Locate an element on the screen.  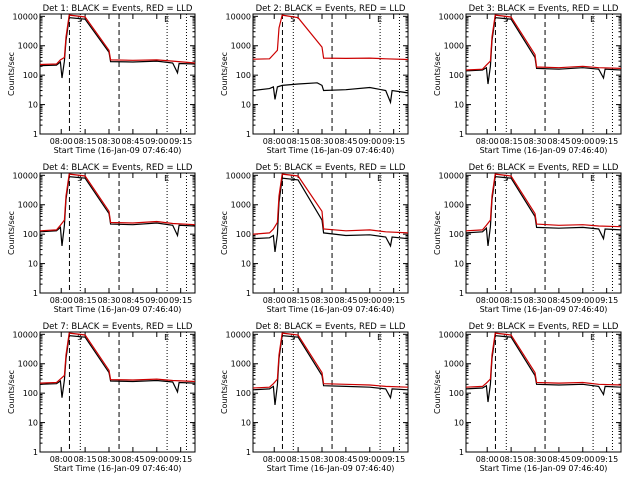
panel-title: Det 1: BLACK = Events, RED = LLD is located at coordinates (118, 9).